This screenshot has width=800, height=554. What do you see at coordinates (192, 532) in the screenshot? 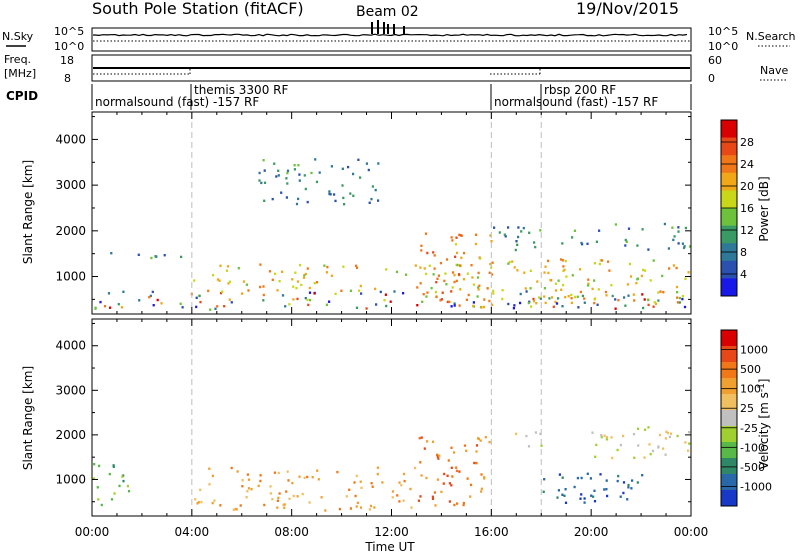
I see `x-tick-label: 04:00` at bounding box center [192, 532].